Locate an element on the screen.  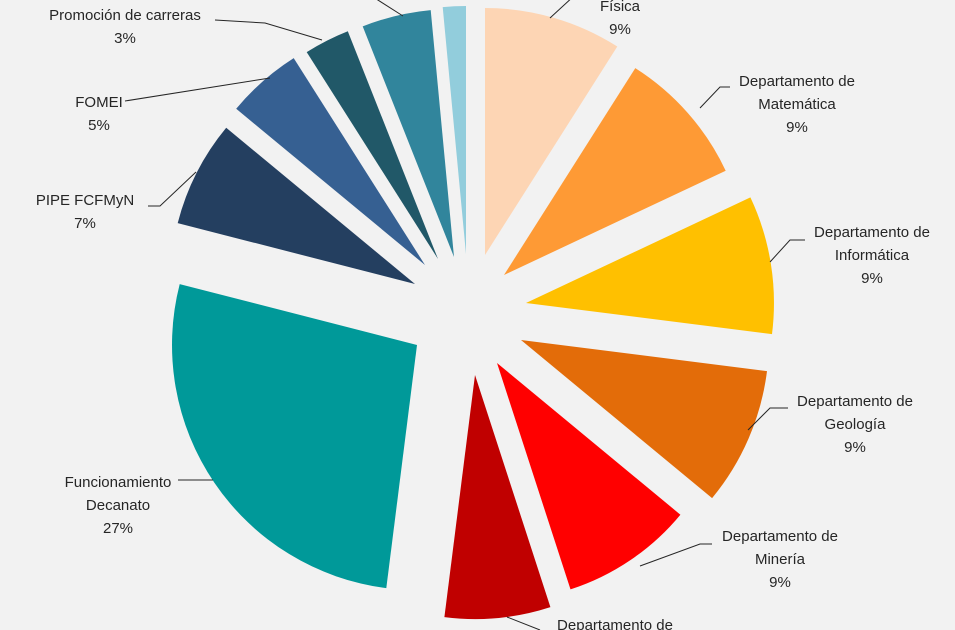
data-label-0: Departamento deFísica9% is located at coordinates (620, 19).